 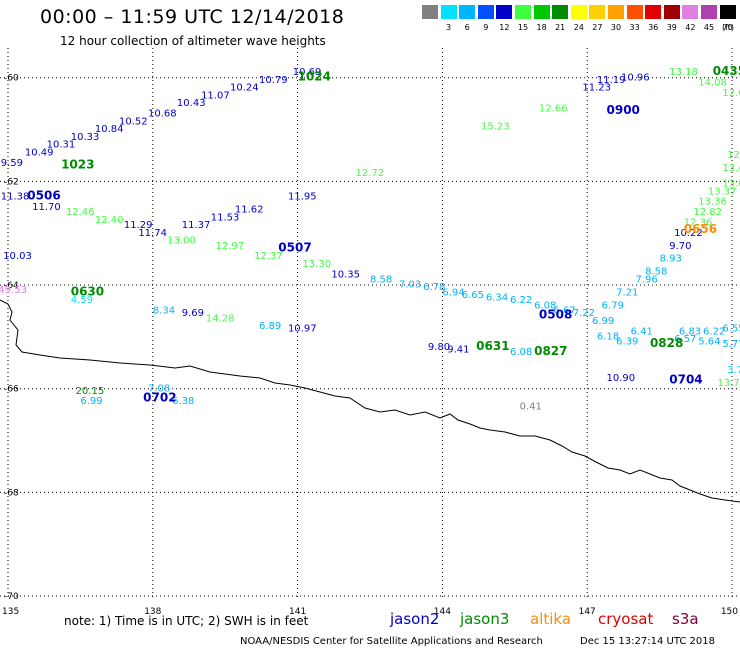 I want to click on x-tick-label: 150, so click(x=729, y=612).